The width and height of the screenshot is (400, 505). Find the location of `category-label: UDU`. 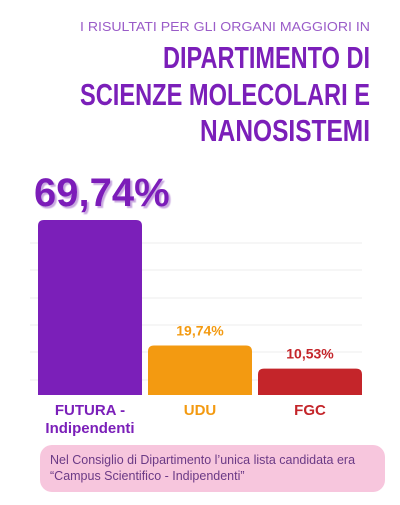

category-label: UDU is located at coordinates (200, 410).